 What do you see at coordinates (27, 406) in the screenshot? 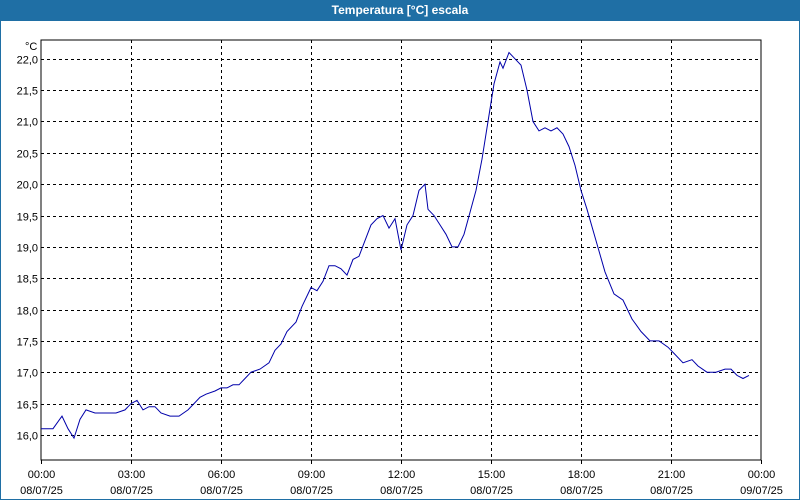
I see `y-tick-label: 16,5` at bounding box center [27, 406].